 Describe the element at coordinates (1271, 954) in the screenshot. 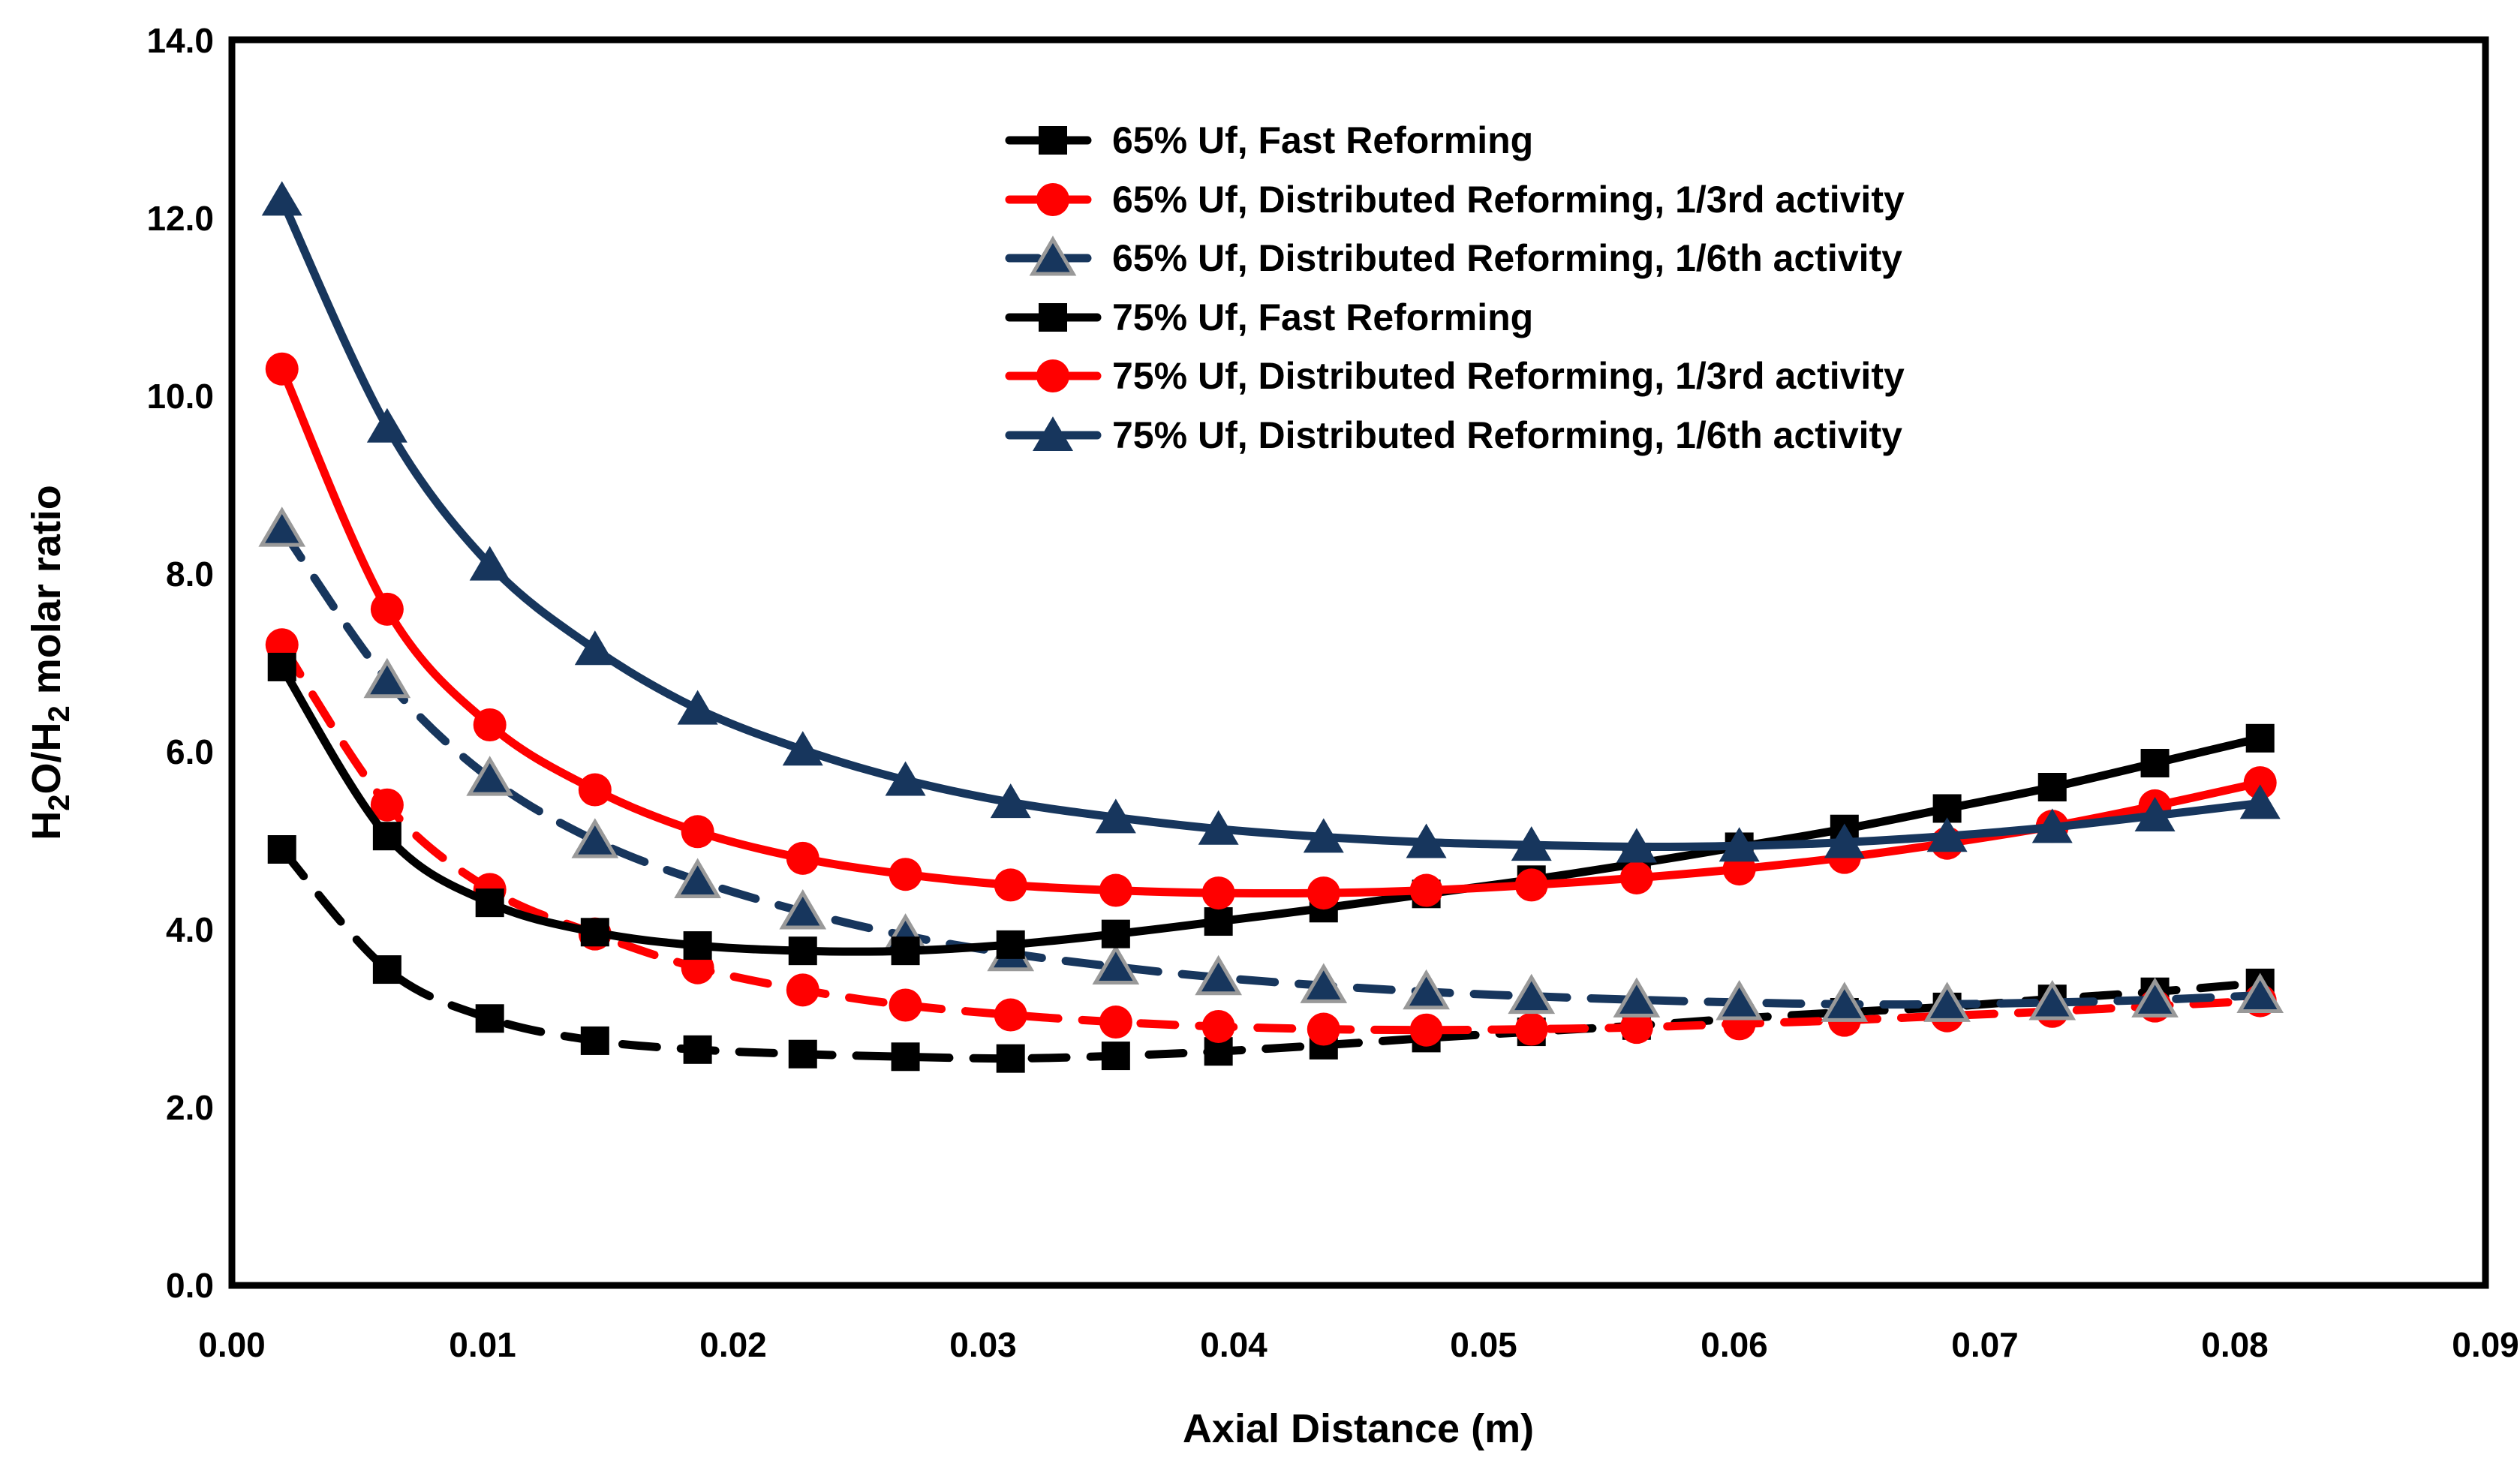

I see `series-65-uf-fast-reforming` at that location.